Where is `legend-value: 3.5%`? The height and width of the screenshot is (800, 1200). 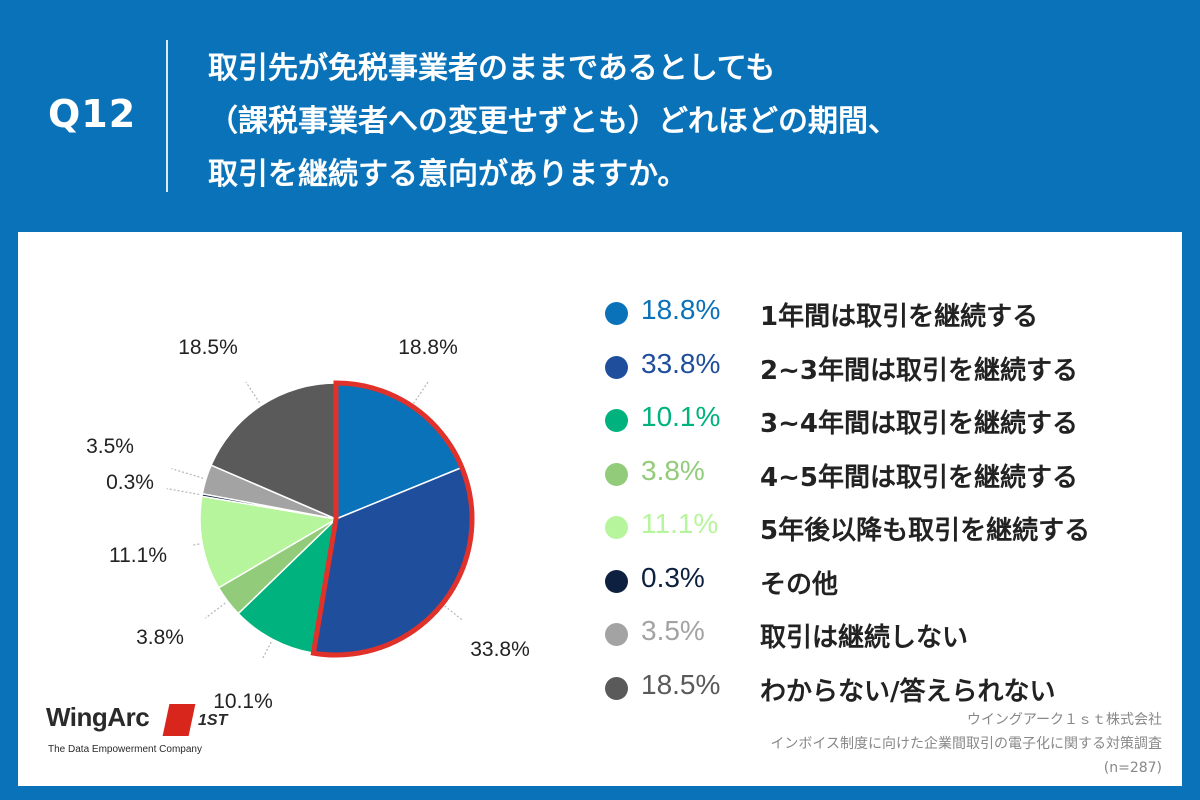 legend-value: 3.5% is located at coordinates (673, 630).